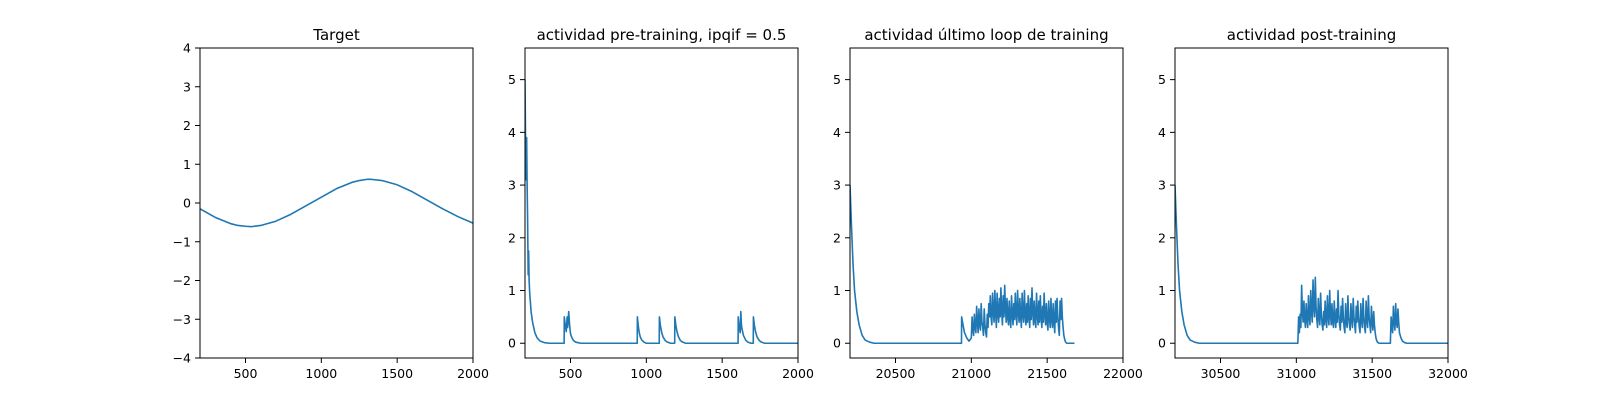  What do you see at coordinates (1221, 373) in the screenshot?
I see `x-tick-label: 30500` at bounding box center [1221, 373].